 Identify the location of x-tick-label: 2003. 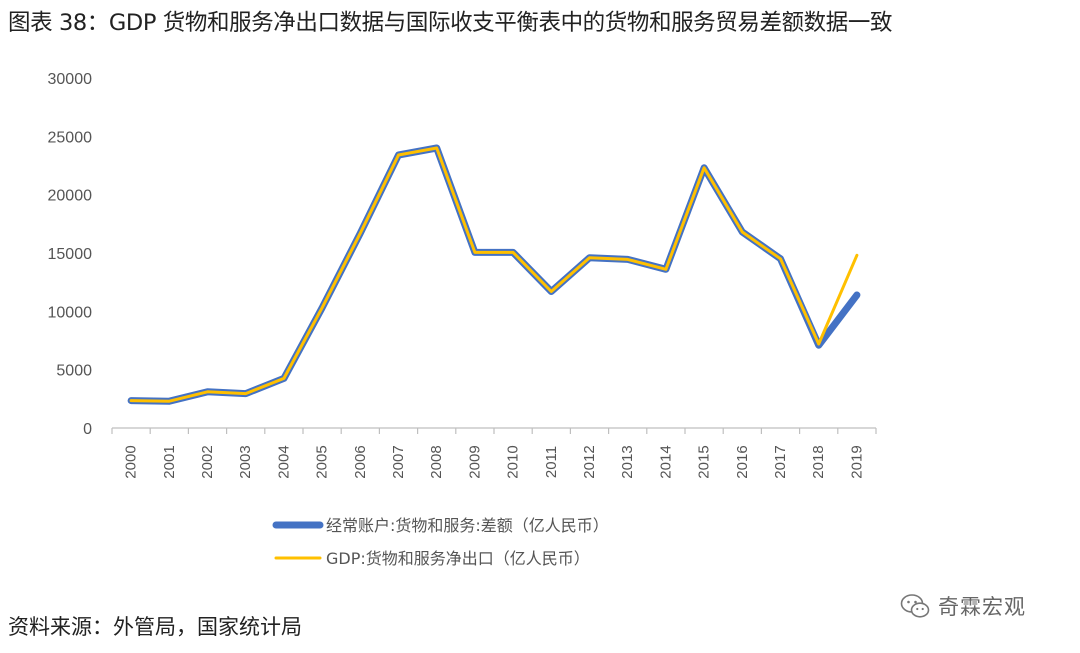
(245, 461).